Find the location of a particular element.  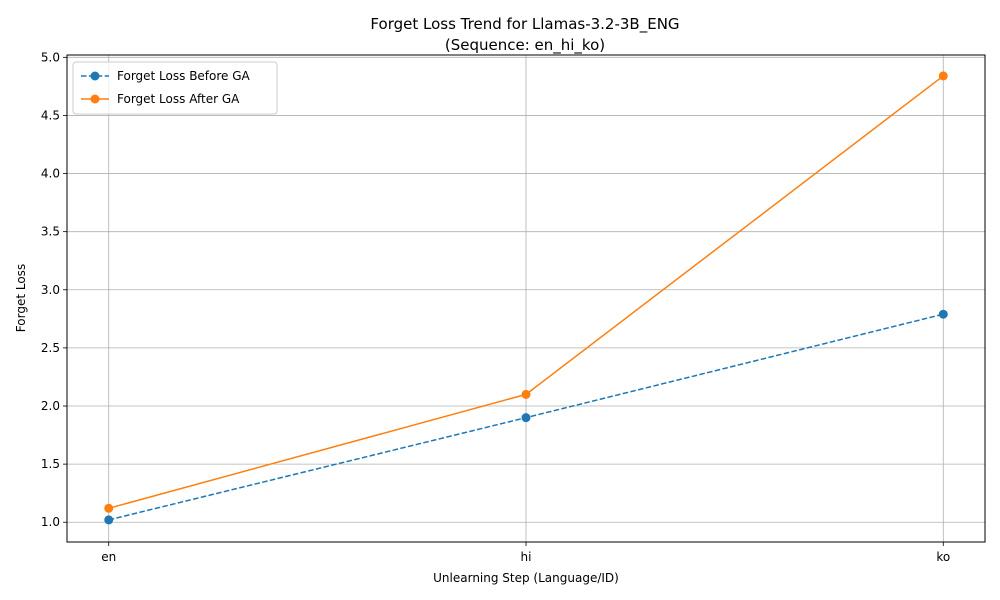

y-tick-label: 2.0 is located at coordinates (50, 406).